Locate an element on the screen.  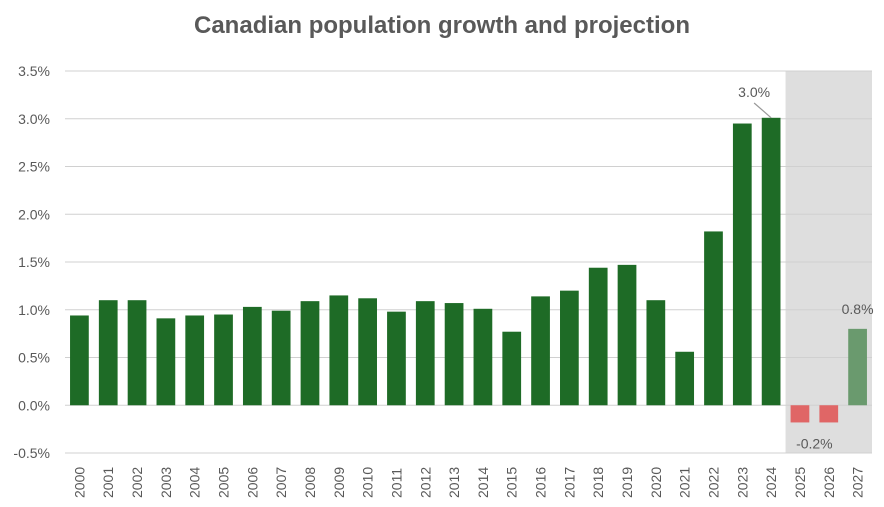
data-label-2027: 0.8% is located at coordinates (858, 309).